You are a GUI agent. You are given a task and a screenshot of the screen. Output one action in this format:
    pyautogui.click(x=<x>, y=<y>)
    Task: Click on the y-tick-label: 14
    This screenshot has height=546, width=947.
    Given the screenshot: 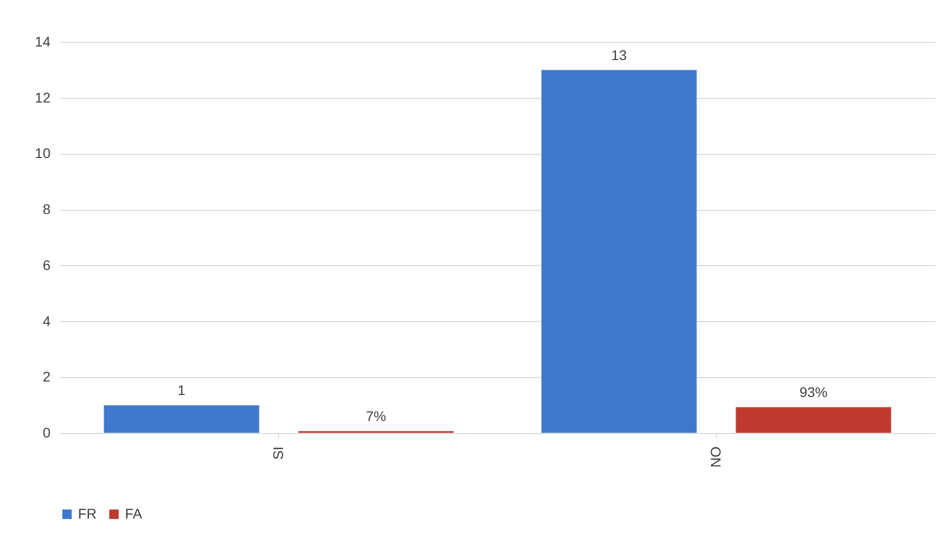 What is the action you would take?
    pyautogui.click(x=42, y=42)
    